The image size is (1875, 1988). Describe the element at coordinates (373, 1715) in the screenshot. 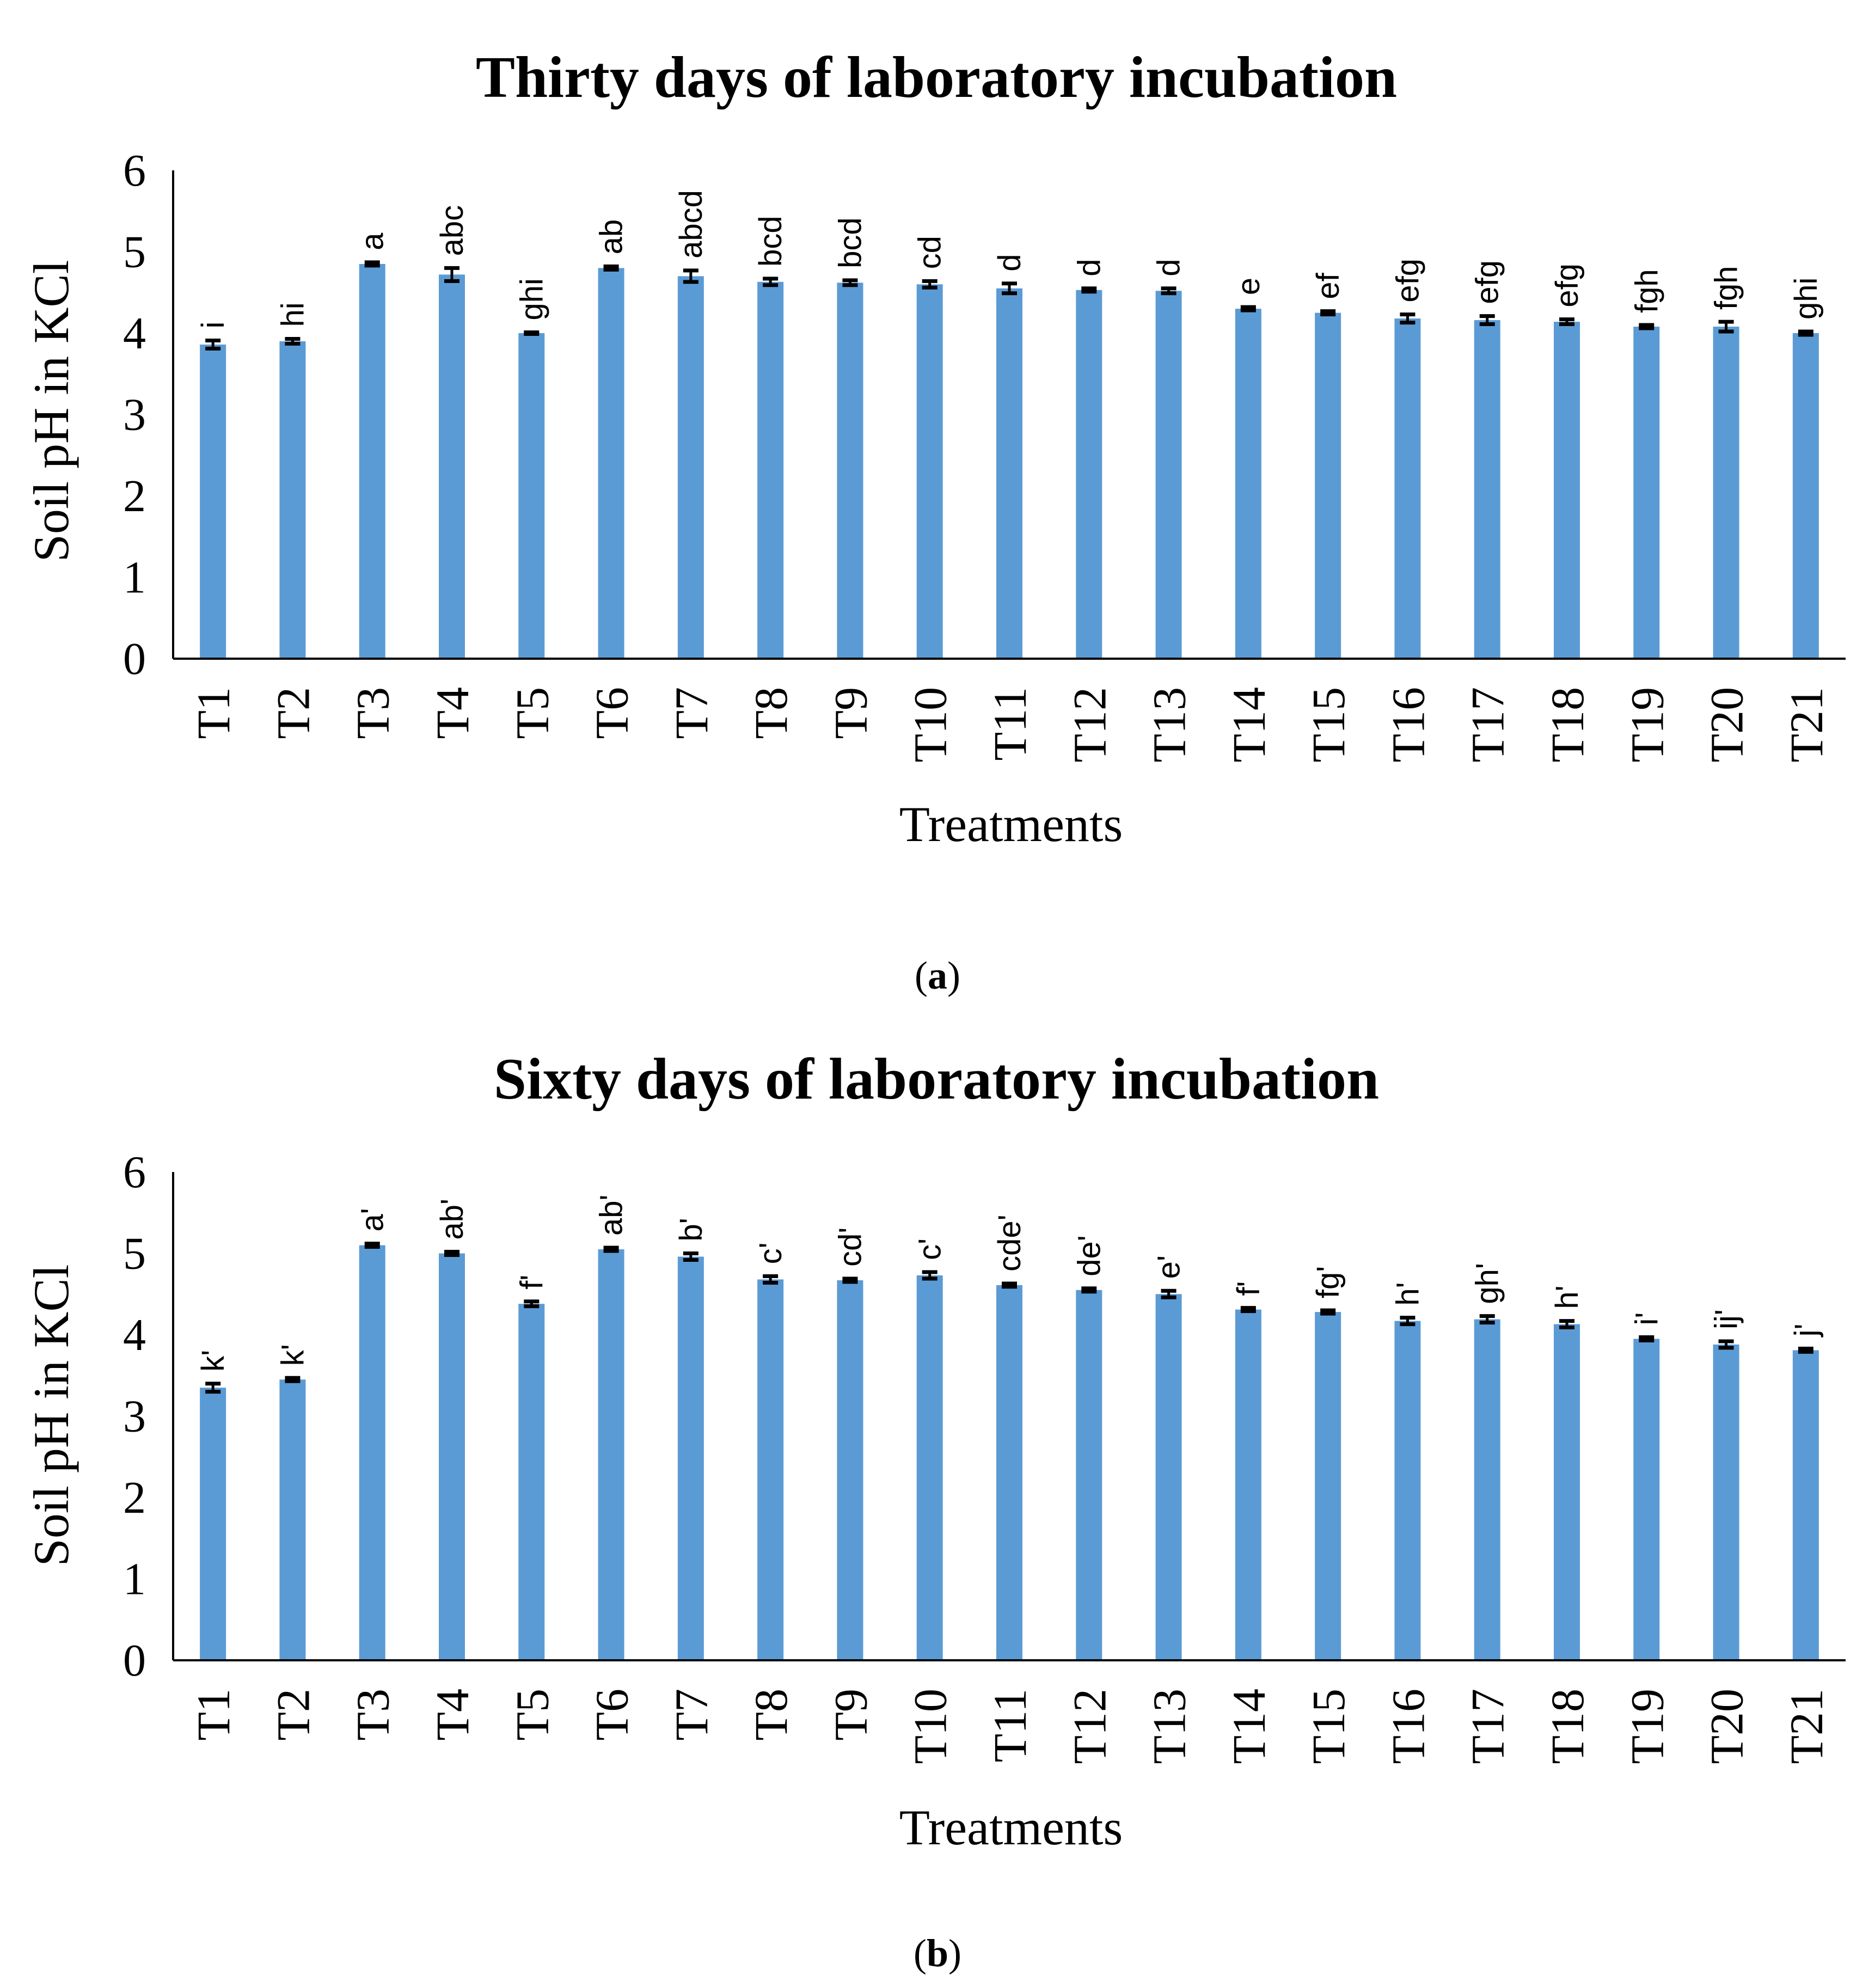

I see `x-tick-label: T3` at that location.